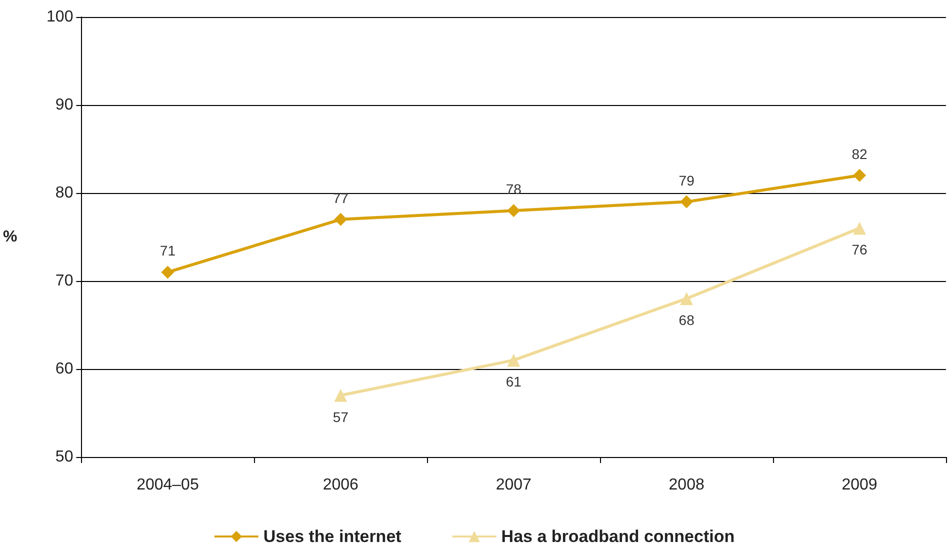  What do you see at coordinates (860, 485) in the screenshot?
I see `x-tick-label: 2009` at bounding box center [860, 485].